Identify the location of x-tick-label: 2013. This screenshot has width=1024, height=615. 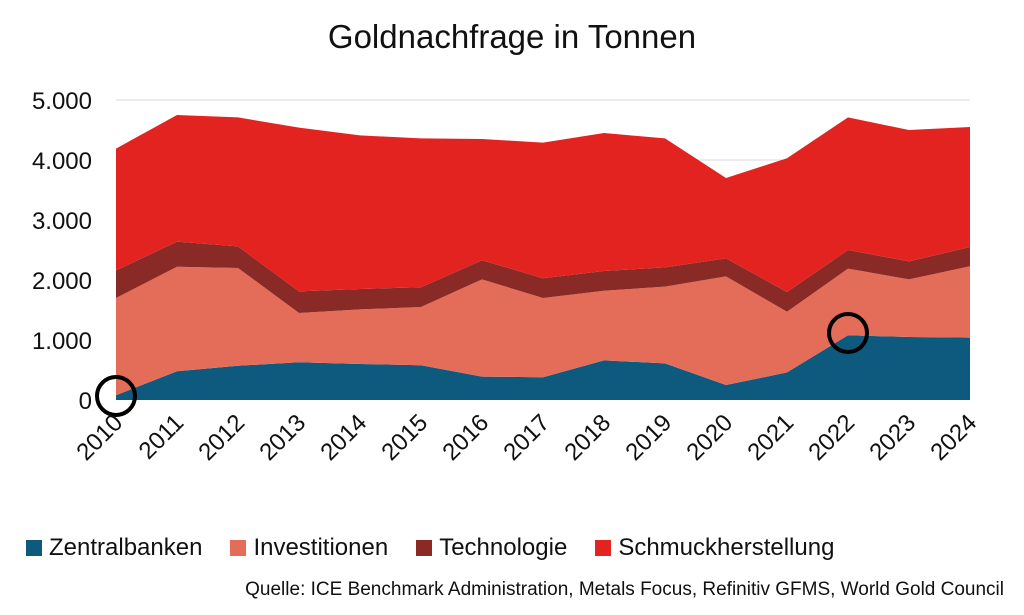
(282, 437).